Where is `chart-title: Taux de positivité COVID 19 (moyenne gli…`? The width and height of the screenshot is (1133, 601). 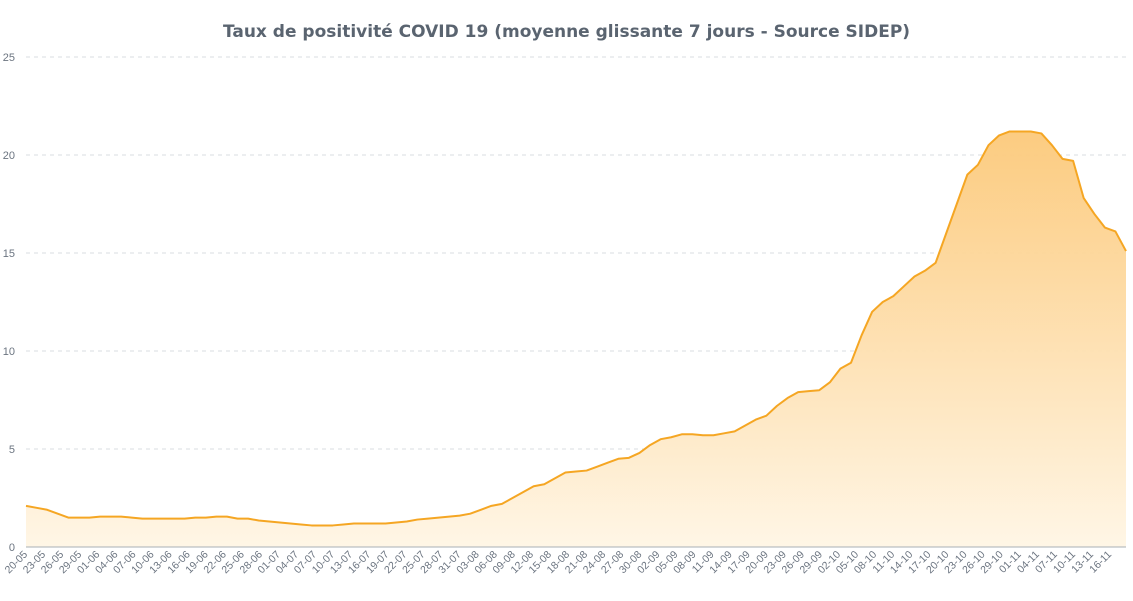
chart-title: Taux de positivité COVID 19 (moyenne gli… is located at coordinates (566, 32).